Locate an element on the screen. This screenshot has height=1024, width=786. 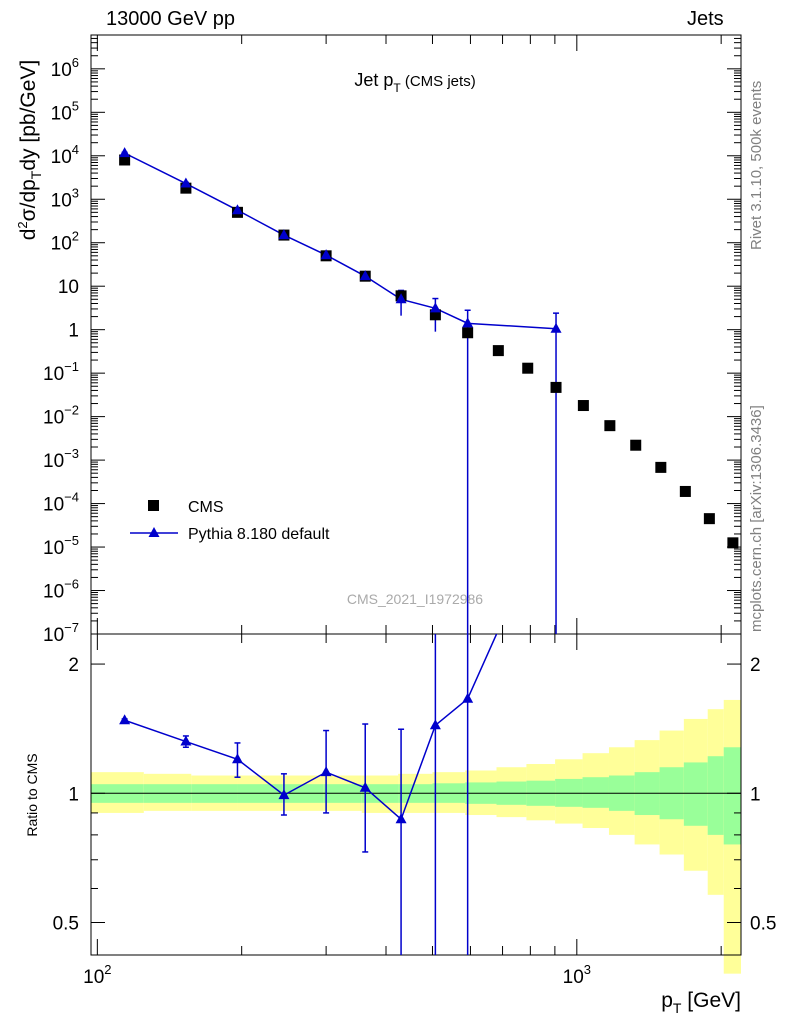
main-y-tick-label: 10⁵ is located at coordinates (65, 111).